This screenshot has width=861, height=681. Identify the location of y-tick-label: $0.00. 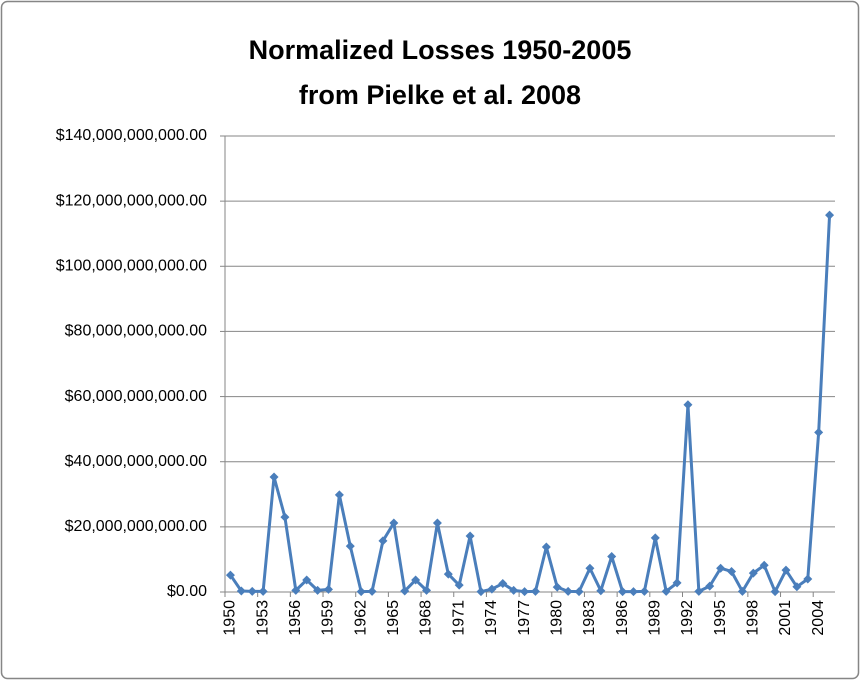
(187, 591).